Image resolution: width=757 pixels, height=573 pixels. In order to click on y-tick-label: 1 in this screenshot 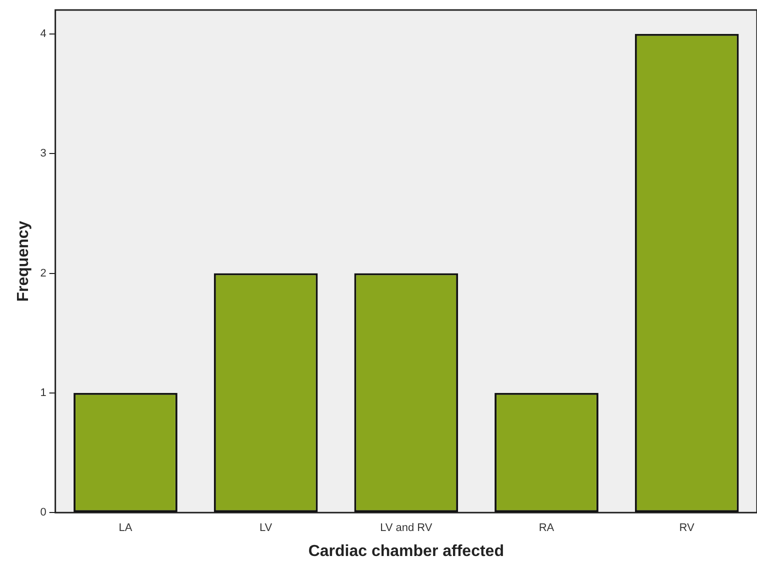, I will do `click(43, 392)`.